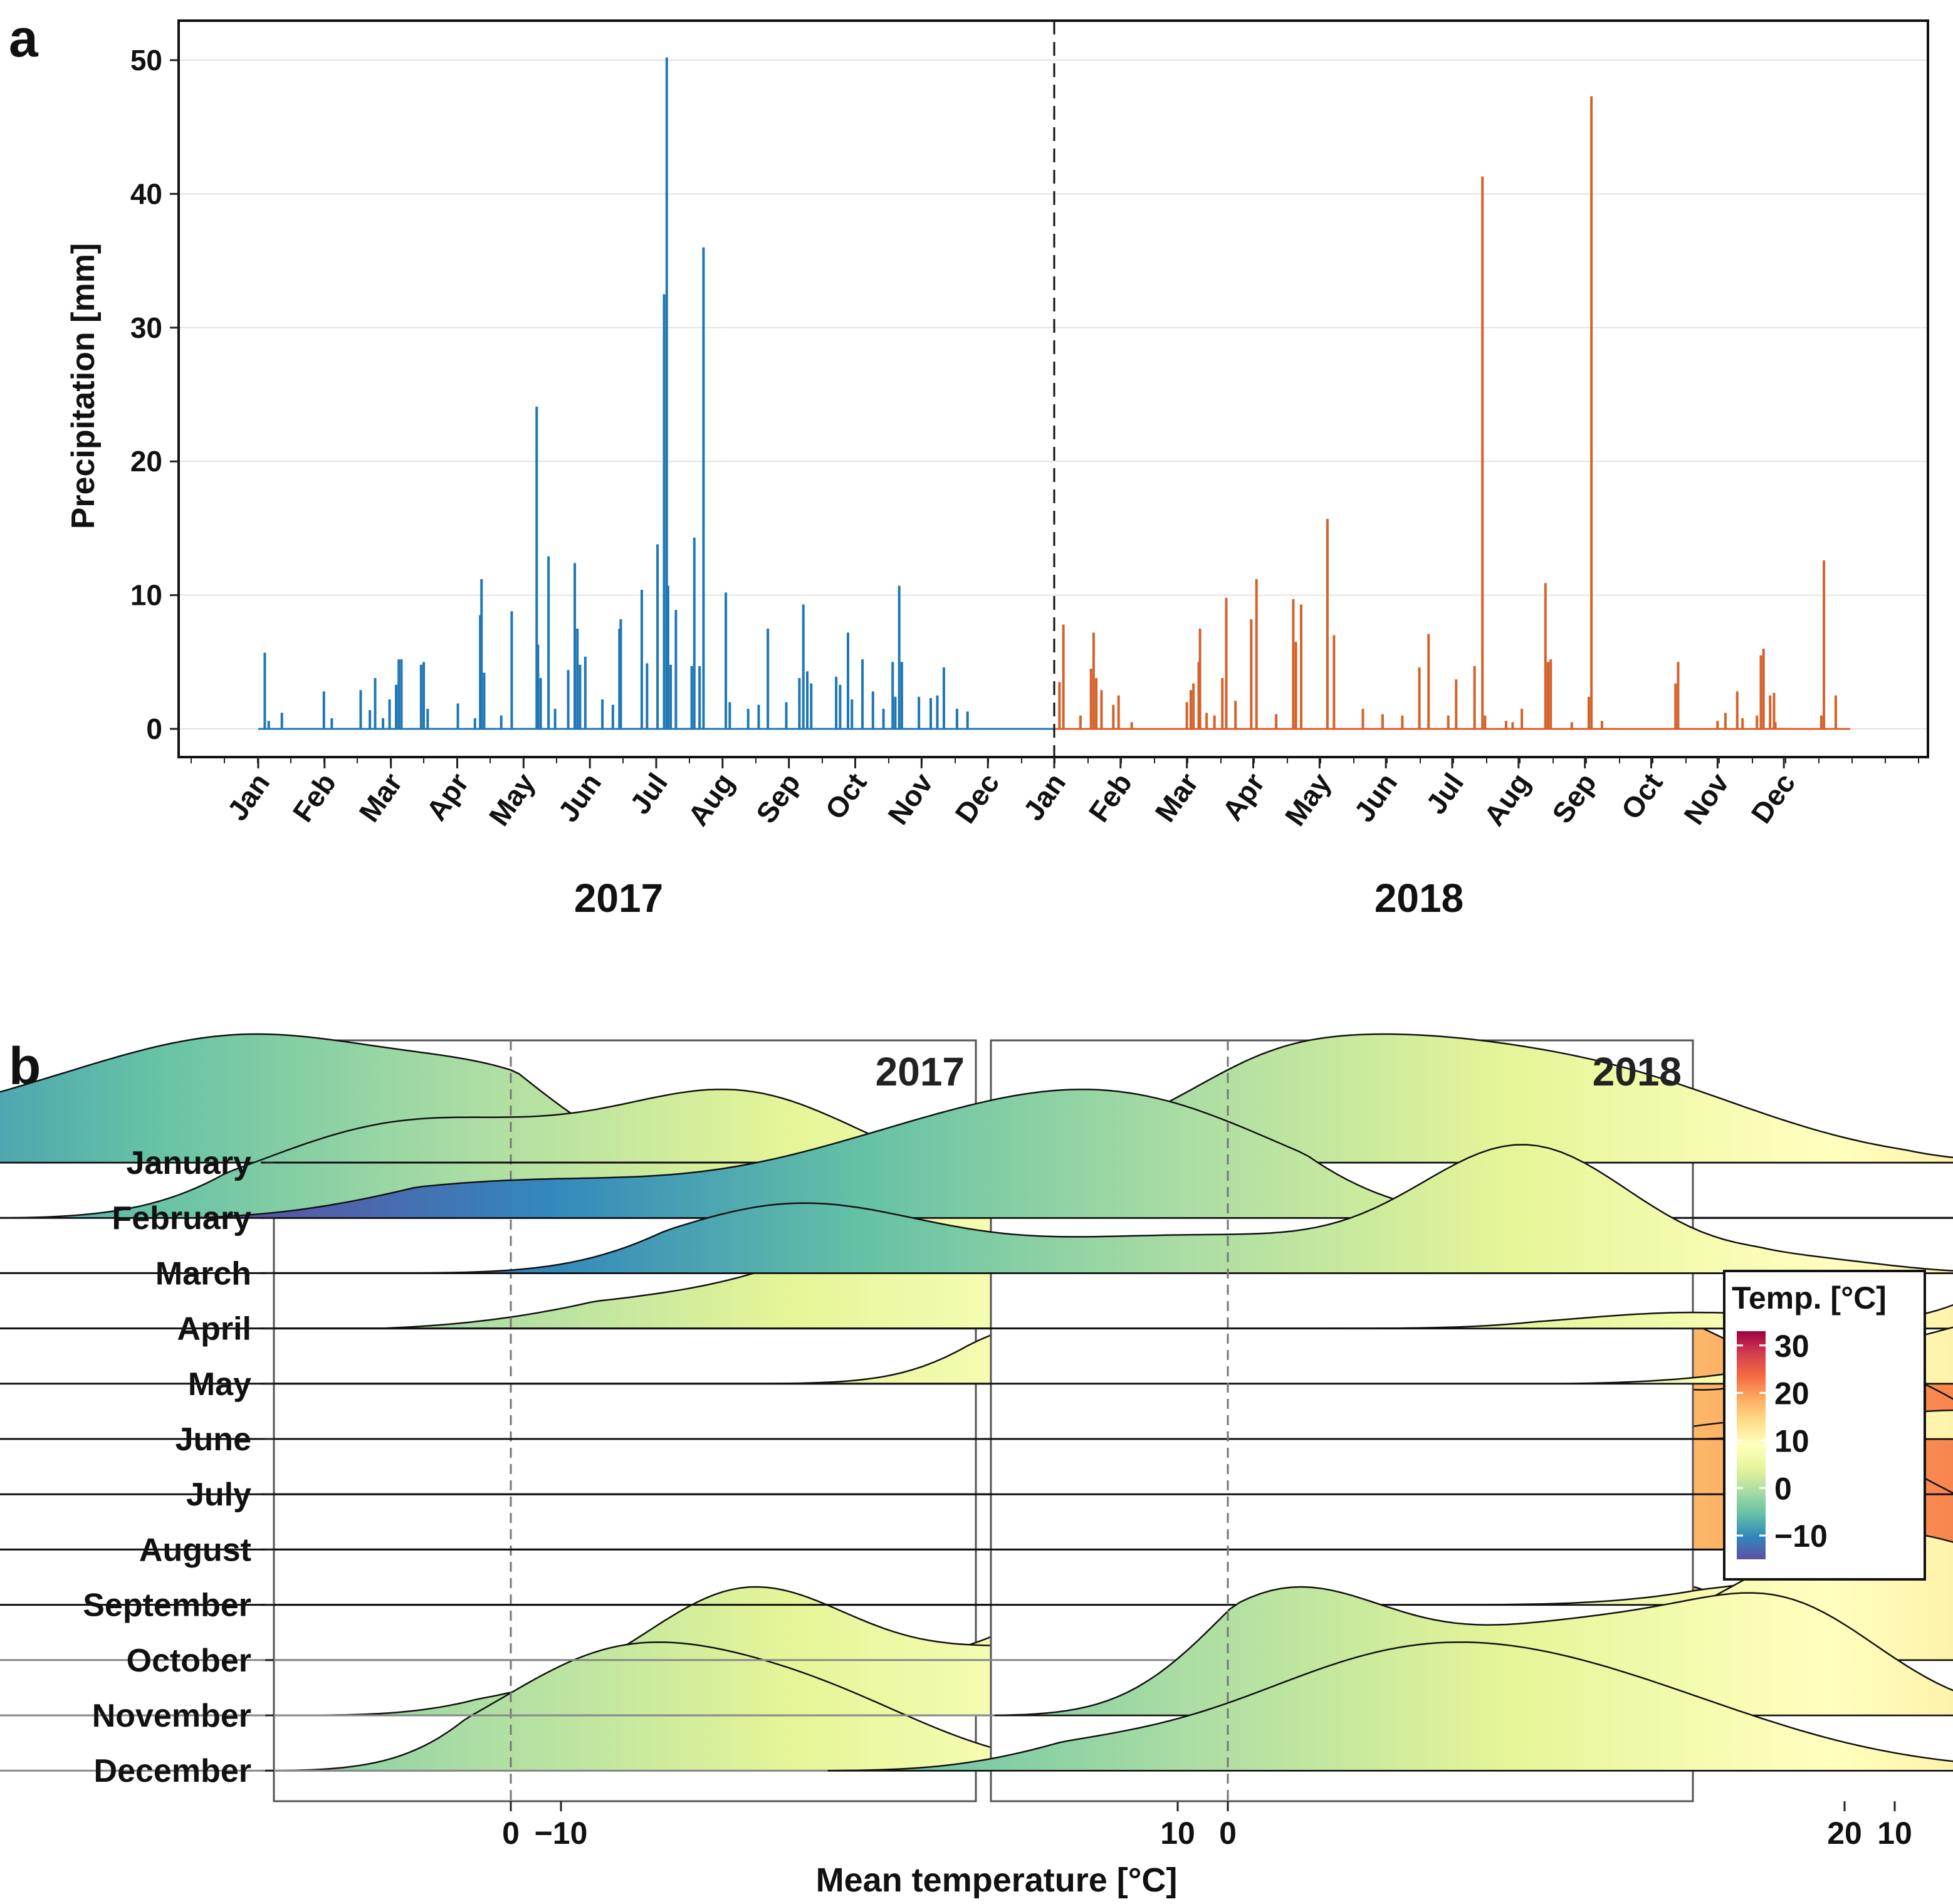  Describe the element at coordinates (172, 1771) in the screenshot. I see `month-label-december: December` at that location.